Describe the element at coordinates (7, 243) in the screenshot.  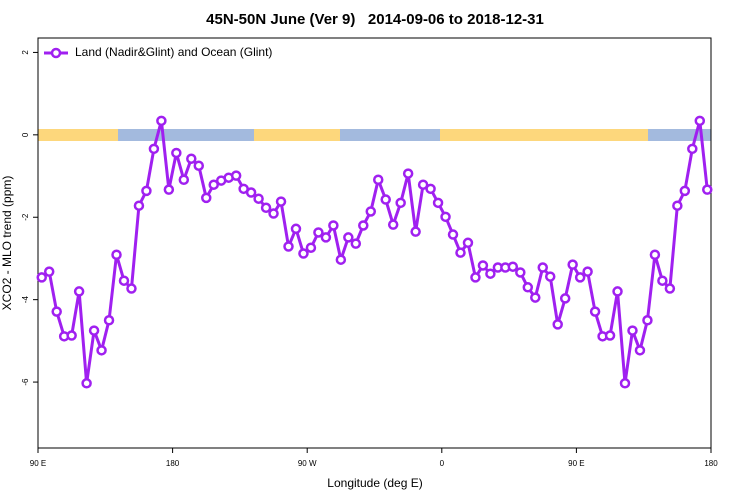
I see `y-axis-label: XCO2 - MLO trend (ppm)` at that location.